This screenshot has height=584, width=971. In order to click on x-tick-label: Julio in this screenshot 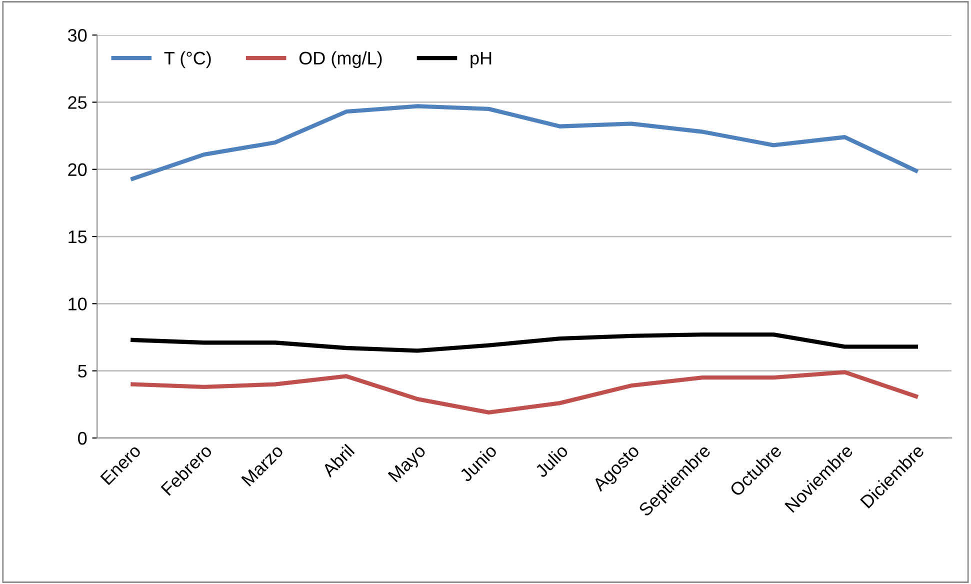, I will do `click(551, 460)`.